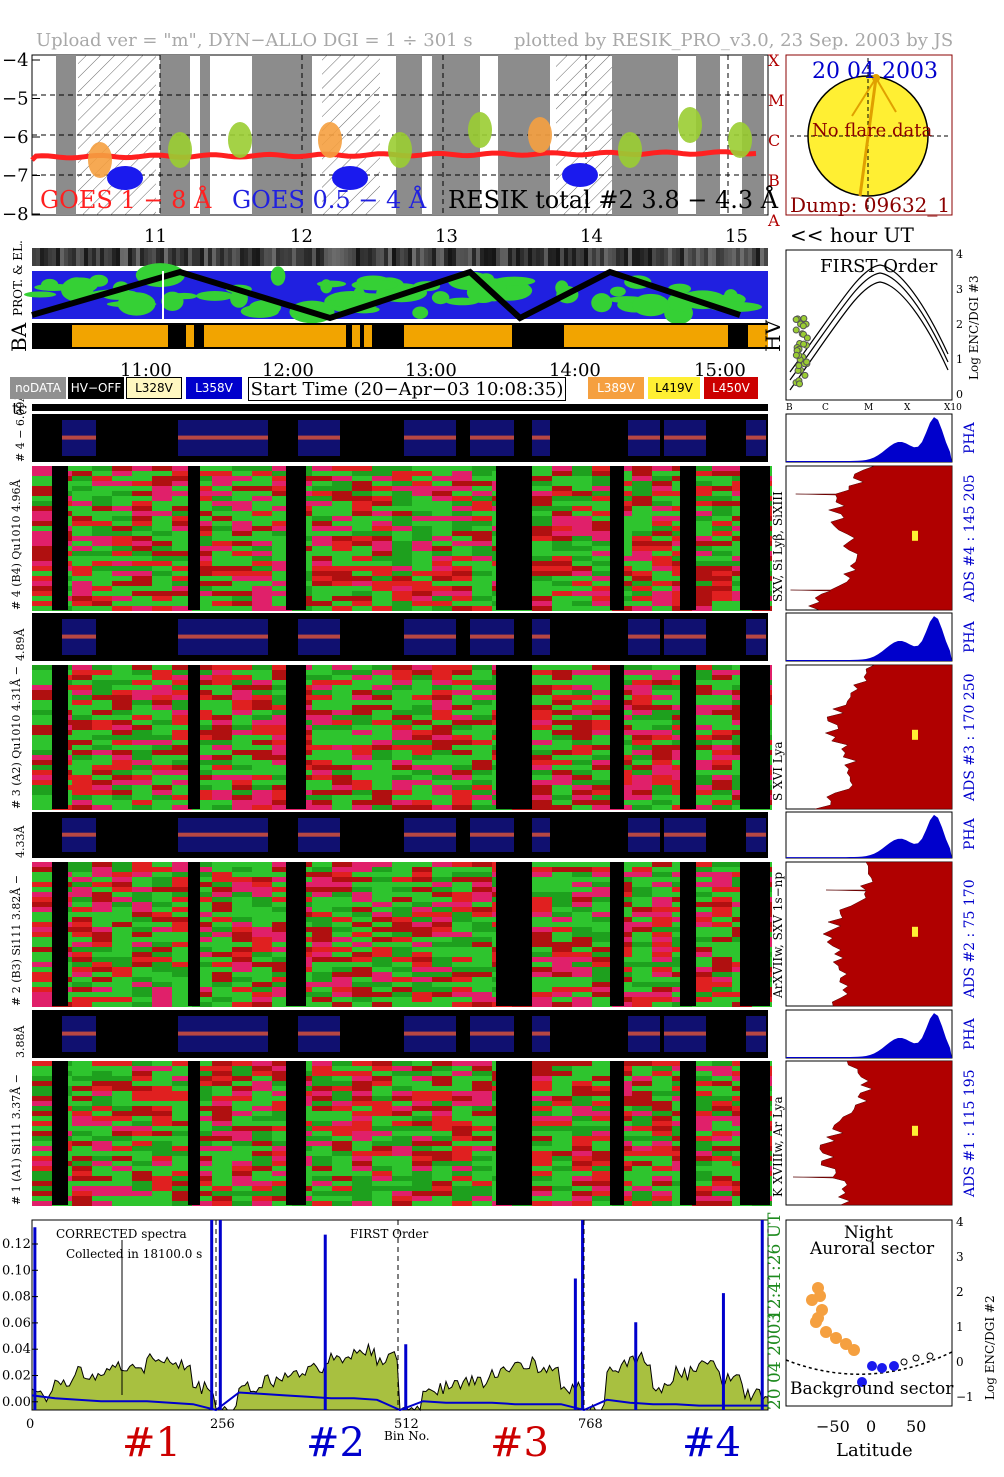 The width and height of the screenshot is (1004, 1477). Describe the element at coordinates (778, 546) in the screenshot. I see `ads-lines-label: SXV, Si Lyβ, SiXIII` at that location.